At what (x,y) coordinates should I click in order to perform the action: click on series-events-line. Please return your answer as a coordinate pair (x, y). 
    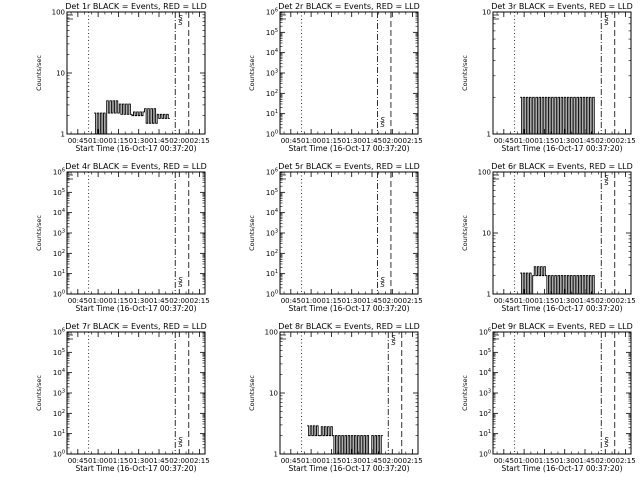
    Looking at the image, I should click on (345, 440).